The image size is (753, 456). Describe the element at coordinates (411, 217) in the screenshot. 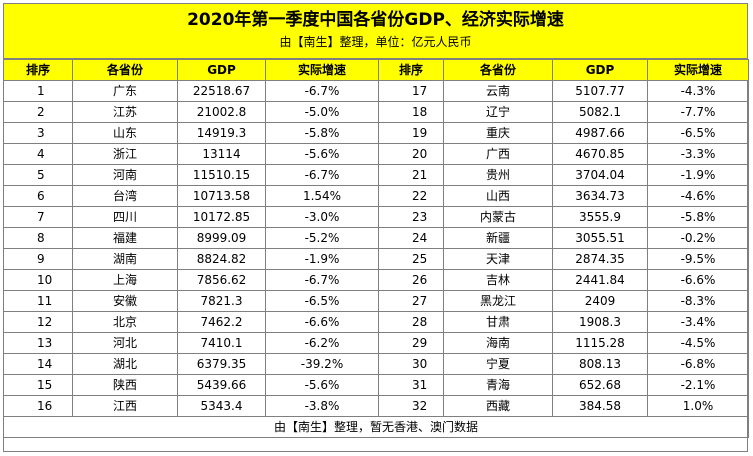

I see `cell-rank-right: 23` at that location.